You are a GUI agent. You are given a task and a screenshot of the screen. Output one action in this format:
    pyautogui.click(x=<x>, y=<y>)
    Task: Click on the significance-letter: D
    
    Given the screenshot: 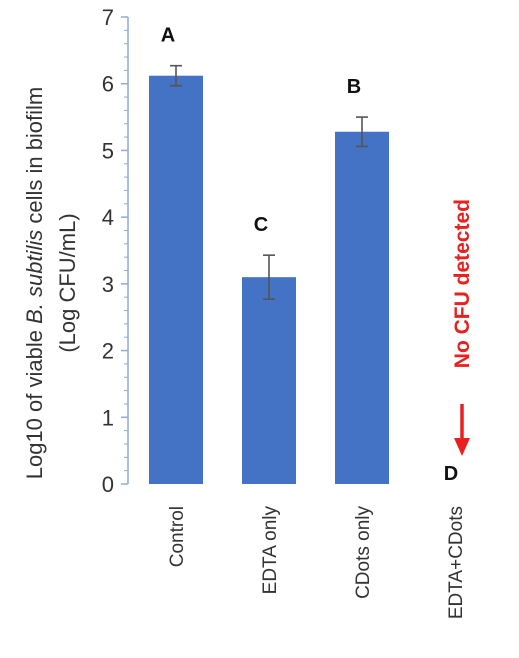 What is the action you would take?
    pyautogui.click(x=451, y=474)
    